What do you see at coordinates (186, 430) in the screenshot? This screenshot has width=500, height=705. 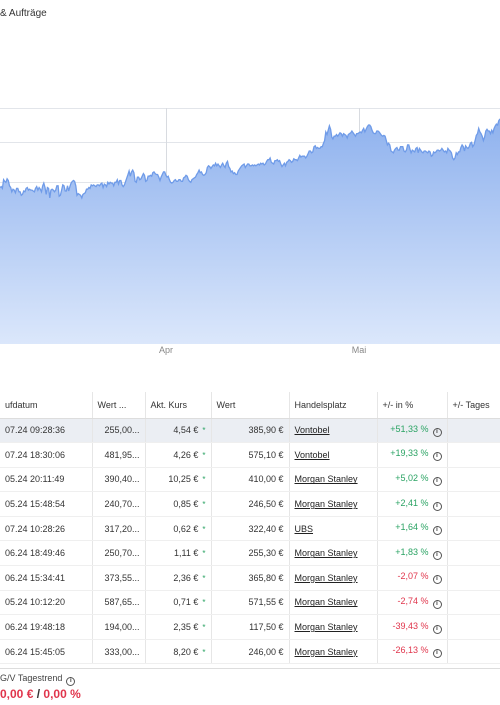 I see `kurs-value: 4,54 €` at bounding box center [186, 430].